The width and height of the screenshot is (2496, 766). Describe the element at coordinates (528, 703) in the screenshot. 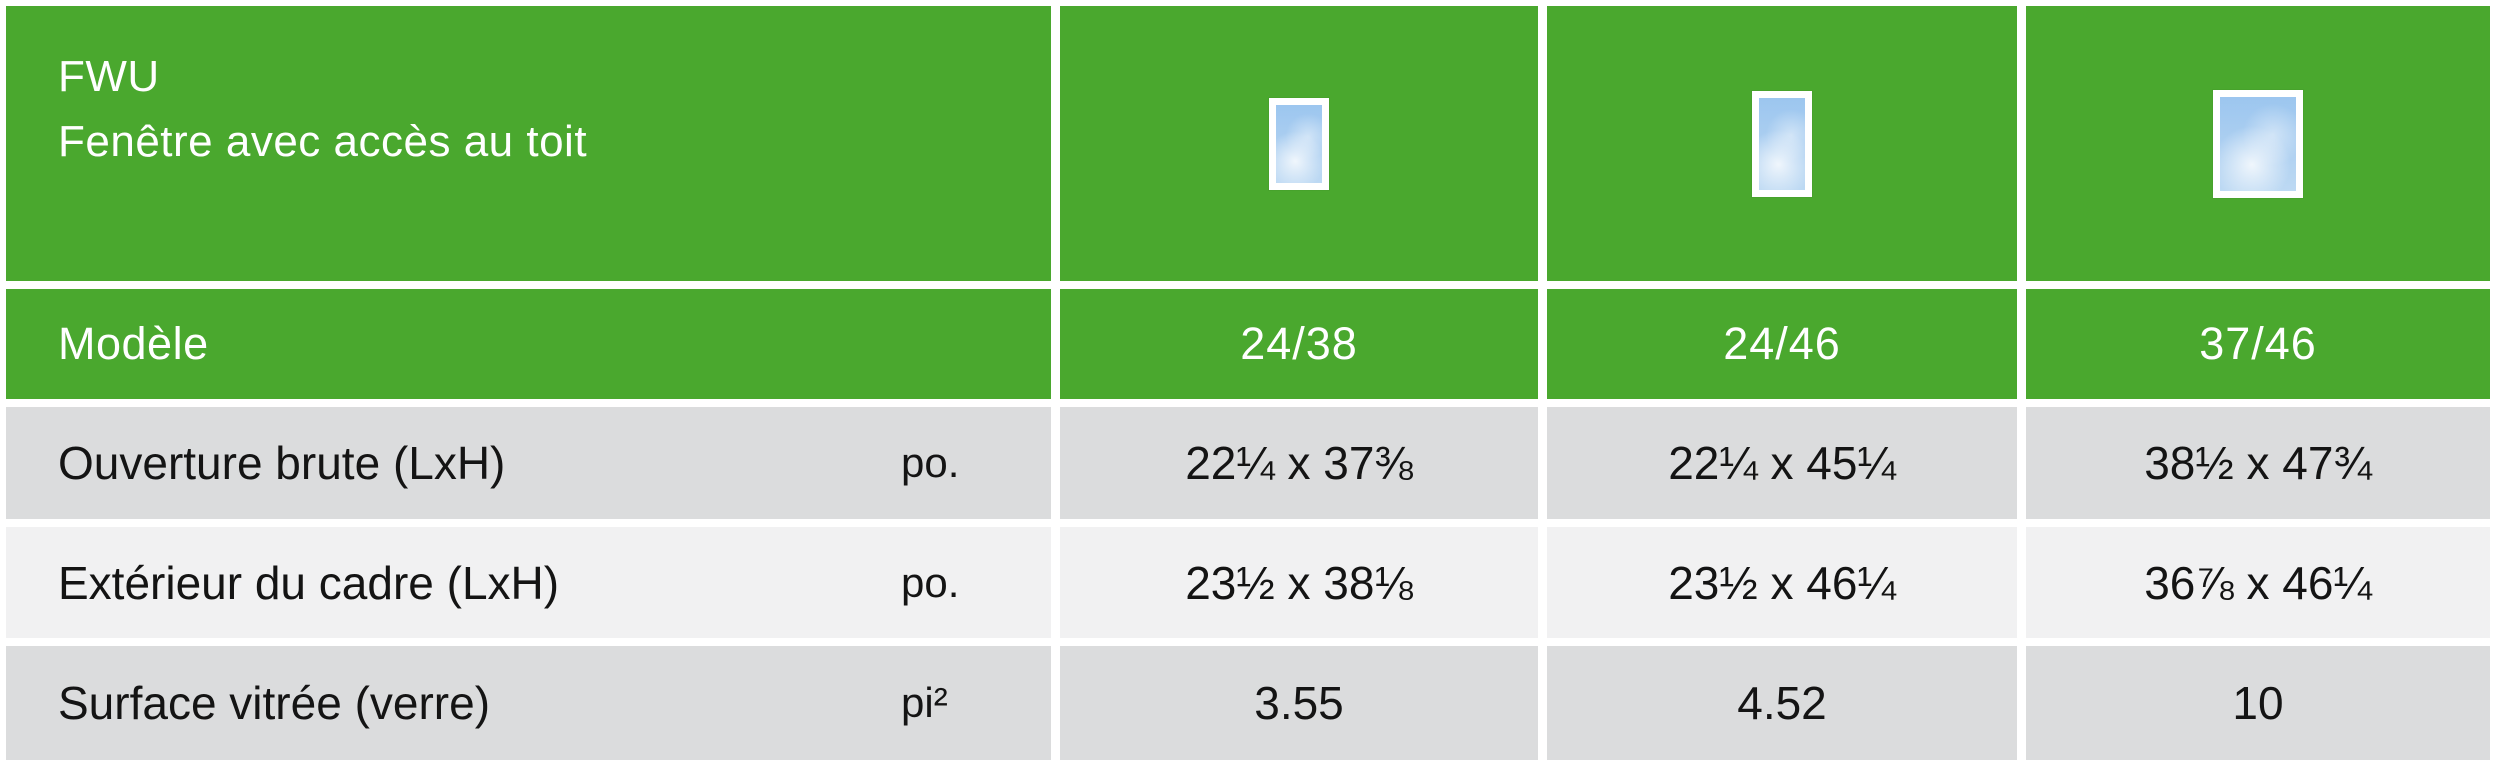

I see `spec-row-glass-area-label: Surface vitrée (verre) pi²` at that location.